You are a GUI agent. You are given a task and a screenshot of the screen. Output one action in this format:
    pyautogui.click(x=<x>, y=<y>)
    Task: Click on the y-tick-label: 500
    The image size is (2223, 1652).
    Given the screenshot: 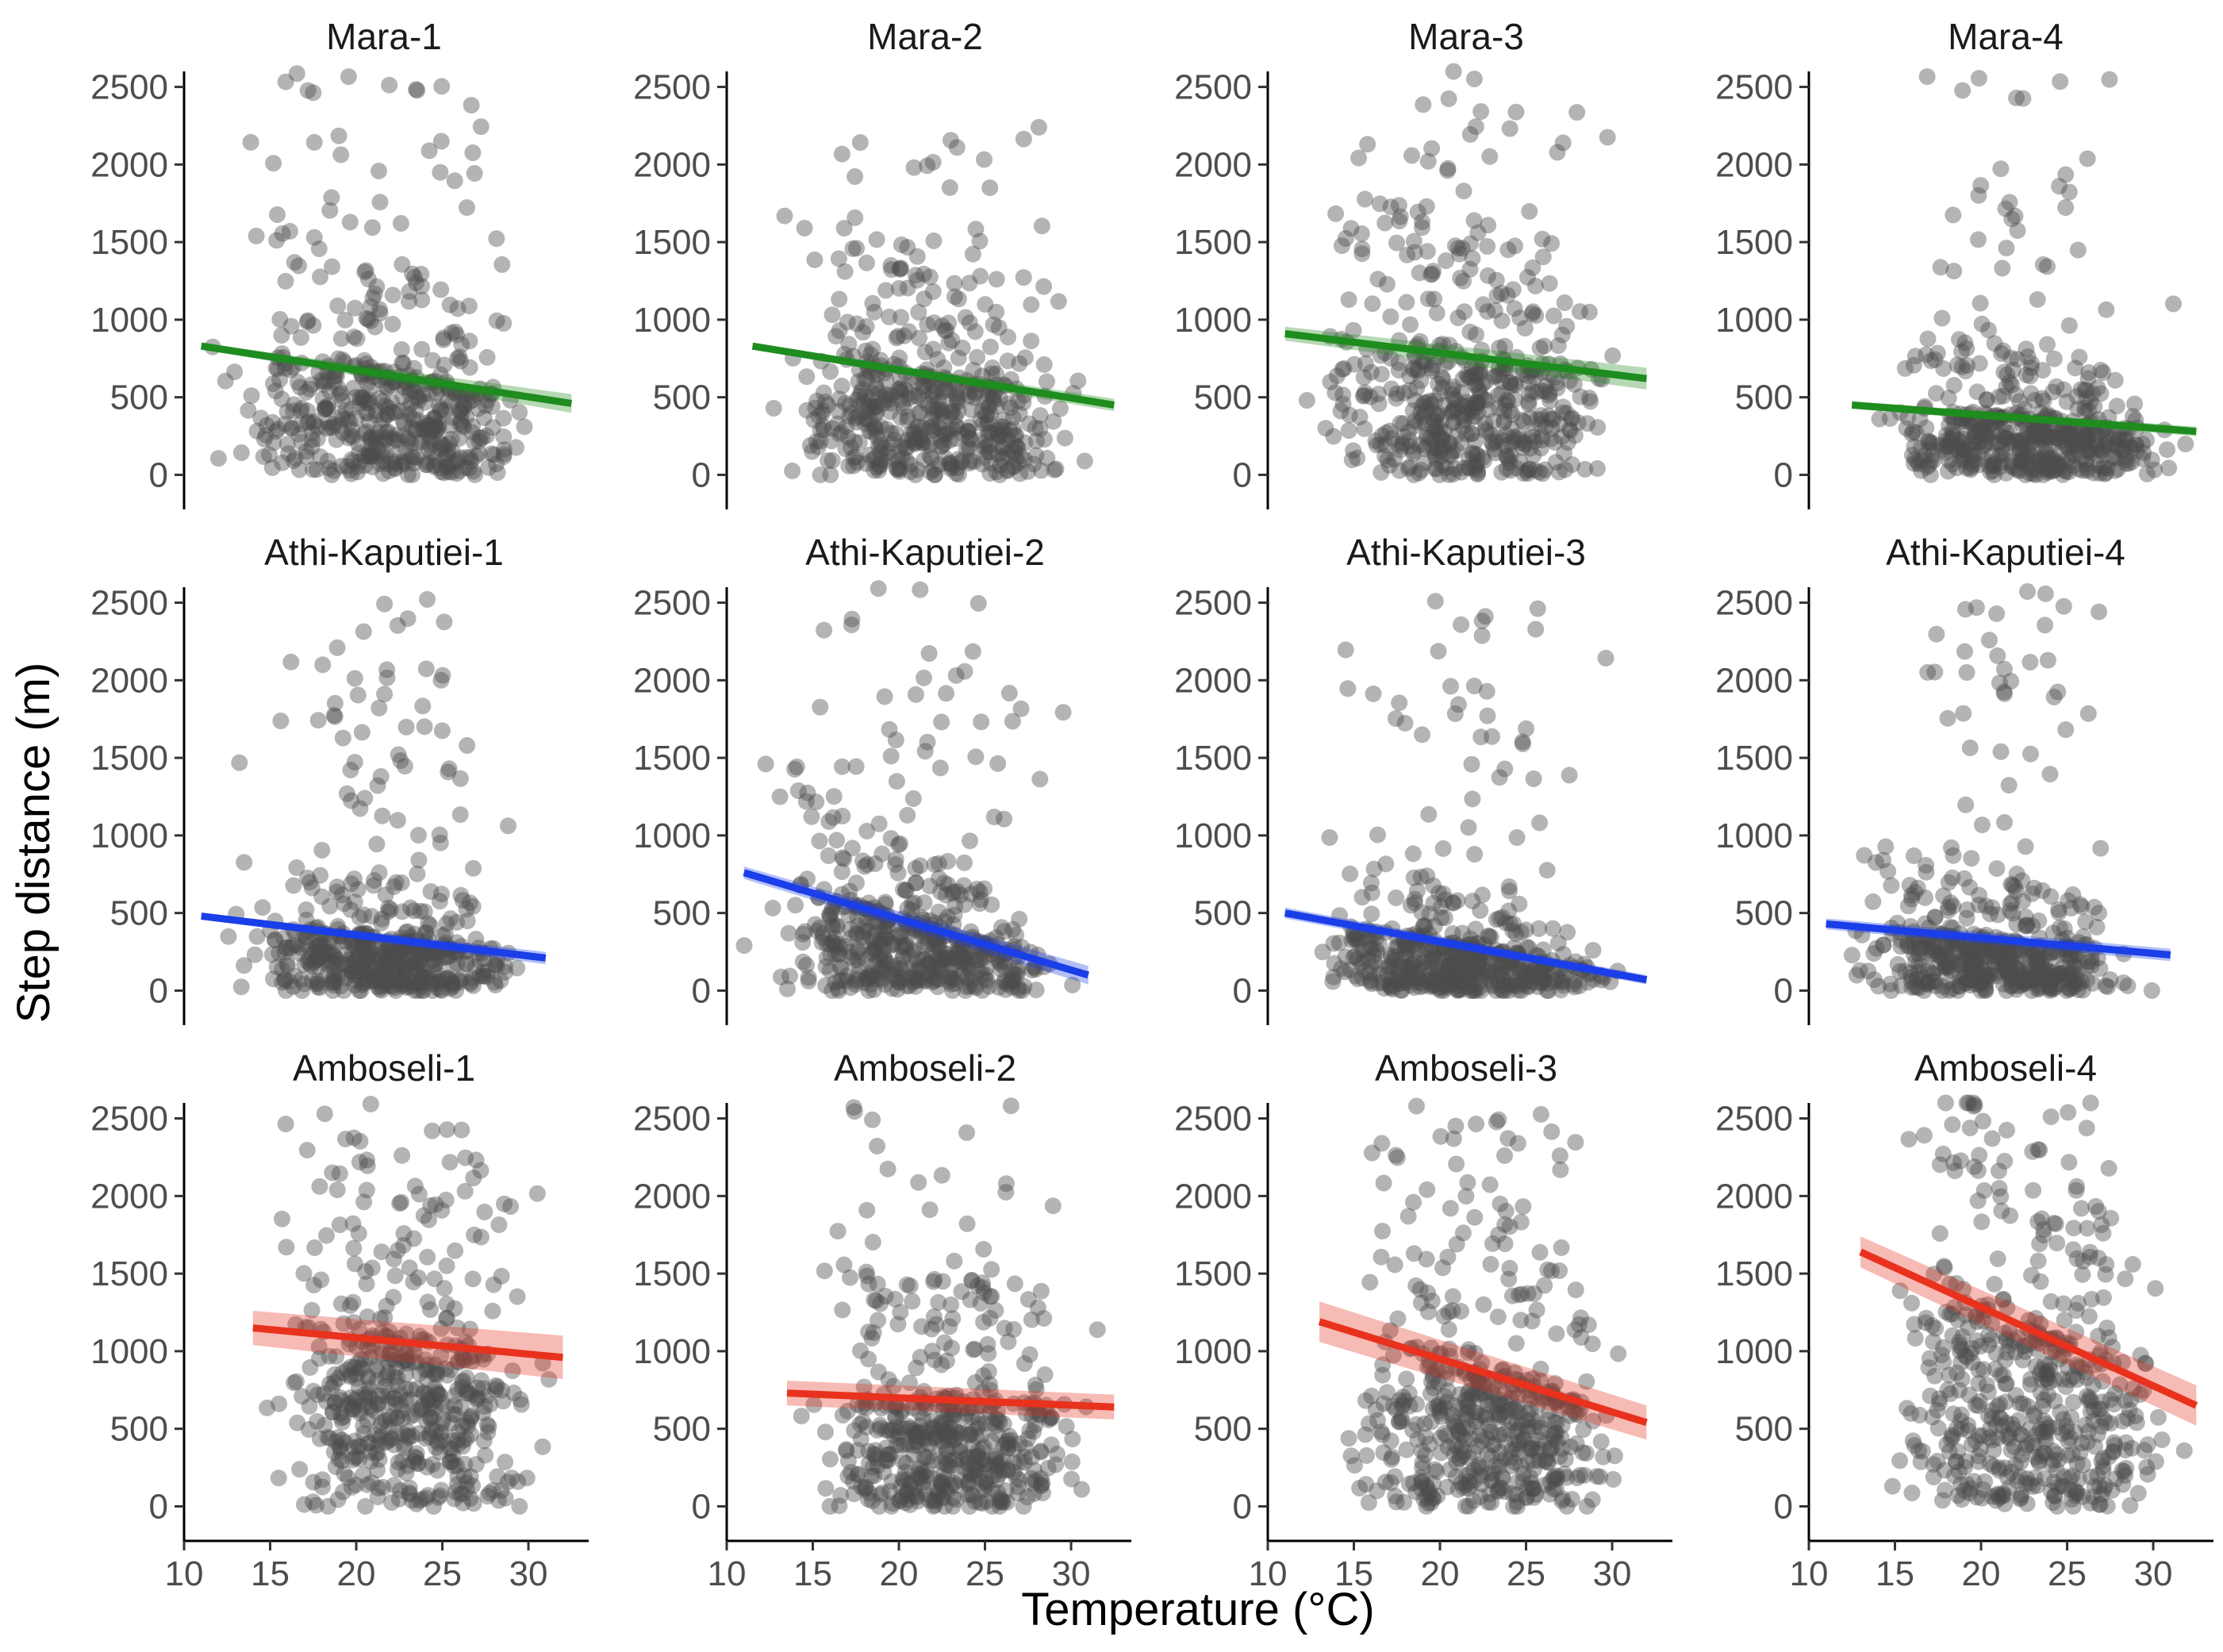 What is the action you would take?
    pyautogui.click(x=1223, y=397)
    